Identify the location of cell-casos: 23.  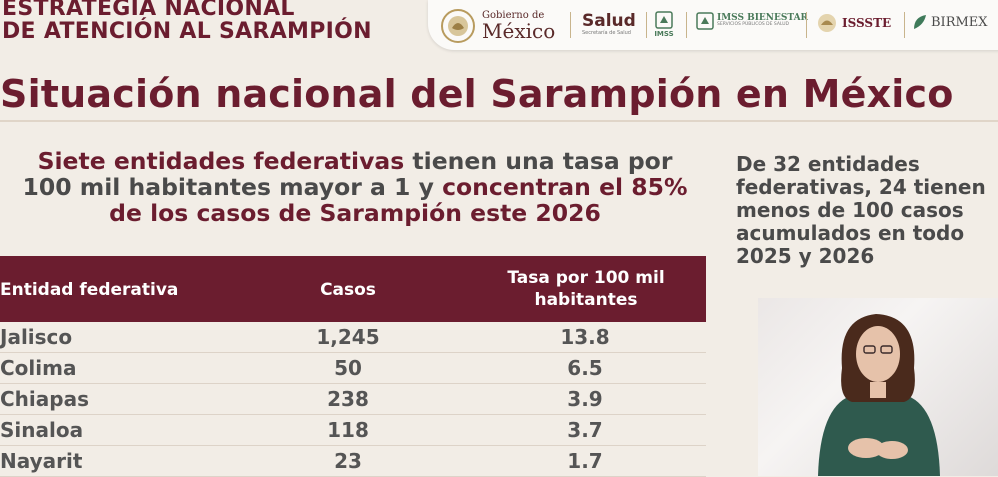
(348, 461).